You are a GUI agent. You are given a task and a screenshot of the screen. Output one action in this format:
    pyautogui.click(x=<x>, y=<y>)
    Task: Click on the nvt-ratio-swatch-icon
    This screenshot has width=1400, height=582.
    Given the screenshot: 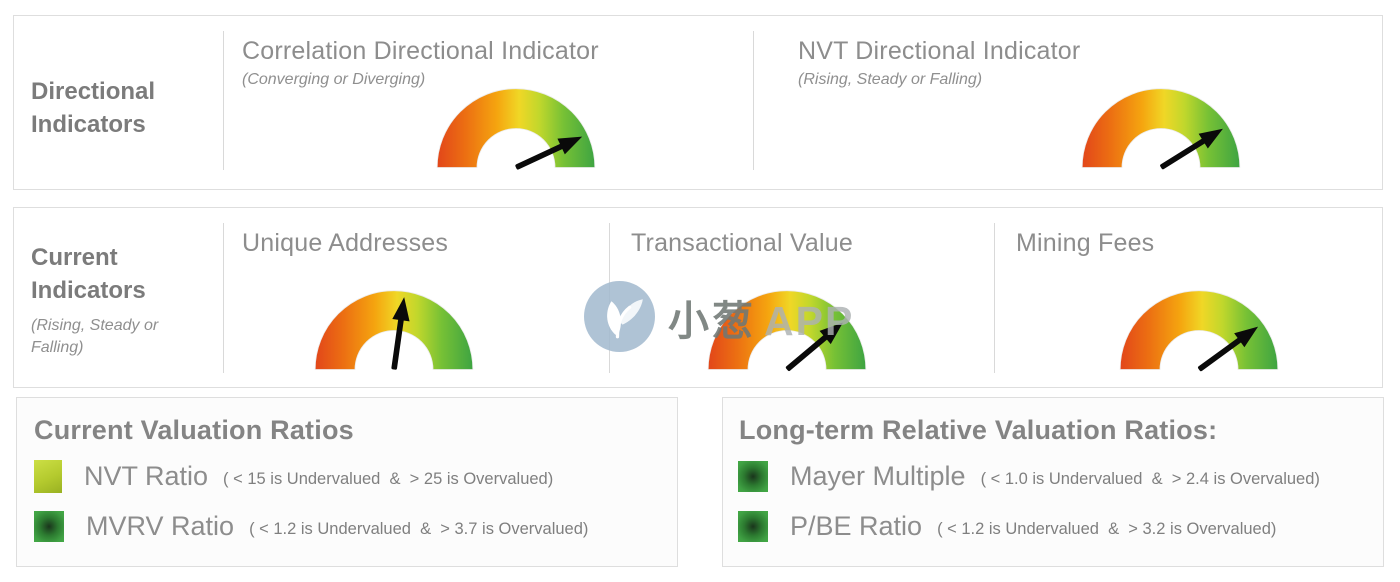 What is the action you would take?
    pyautogui.click(x=48, y=476)
    